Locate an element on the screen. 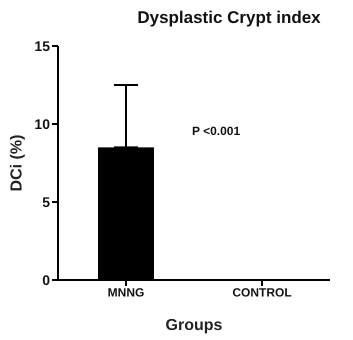  x-axis-title: Groups is located at coordinates (194, 325).